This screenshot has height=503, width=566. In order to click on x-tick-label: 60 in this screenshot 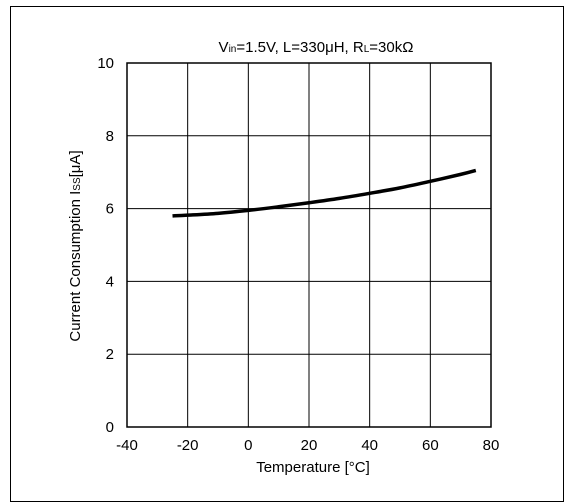, I will do `click(430, 445)`.